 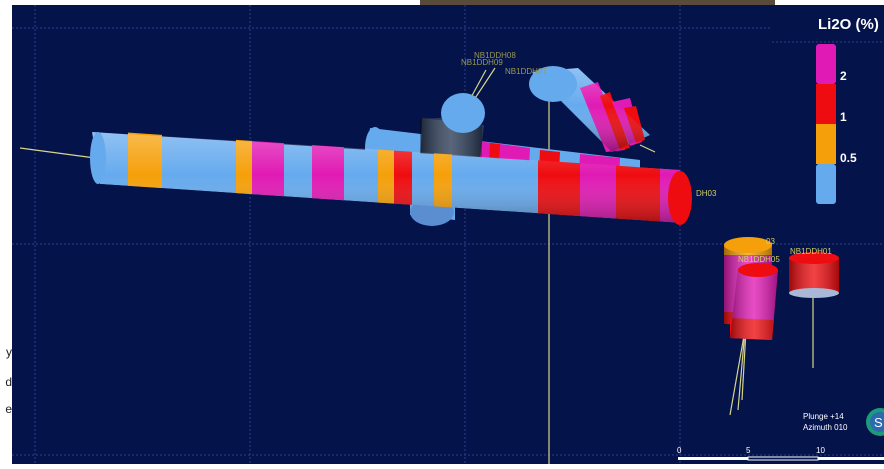 I want to click on label-dh03: DH03, so click(x=706, y=193).